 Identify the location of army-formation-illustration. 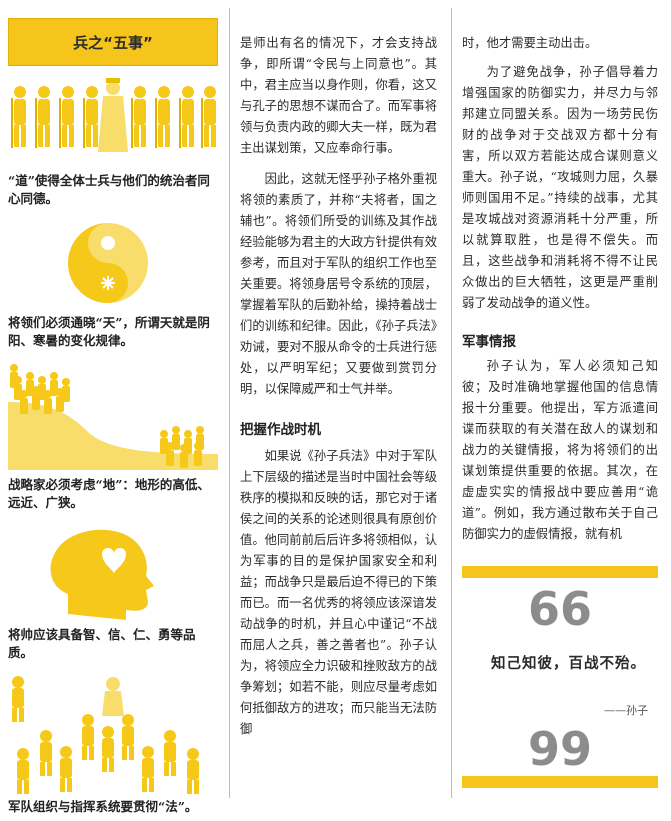
(113, 735).